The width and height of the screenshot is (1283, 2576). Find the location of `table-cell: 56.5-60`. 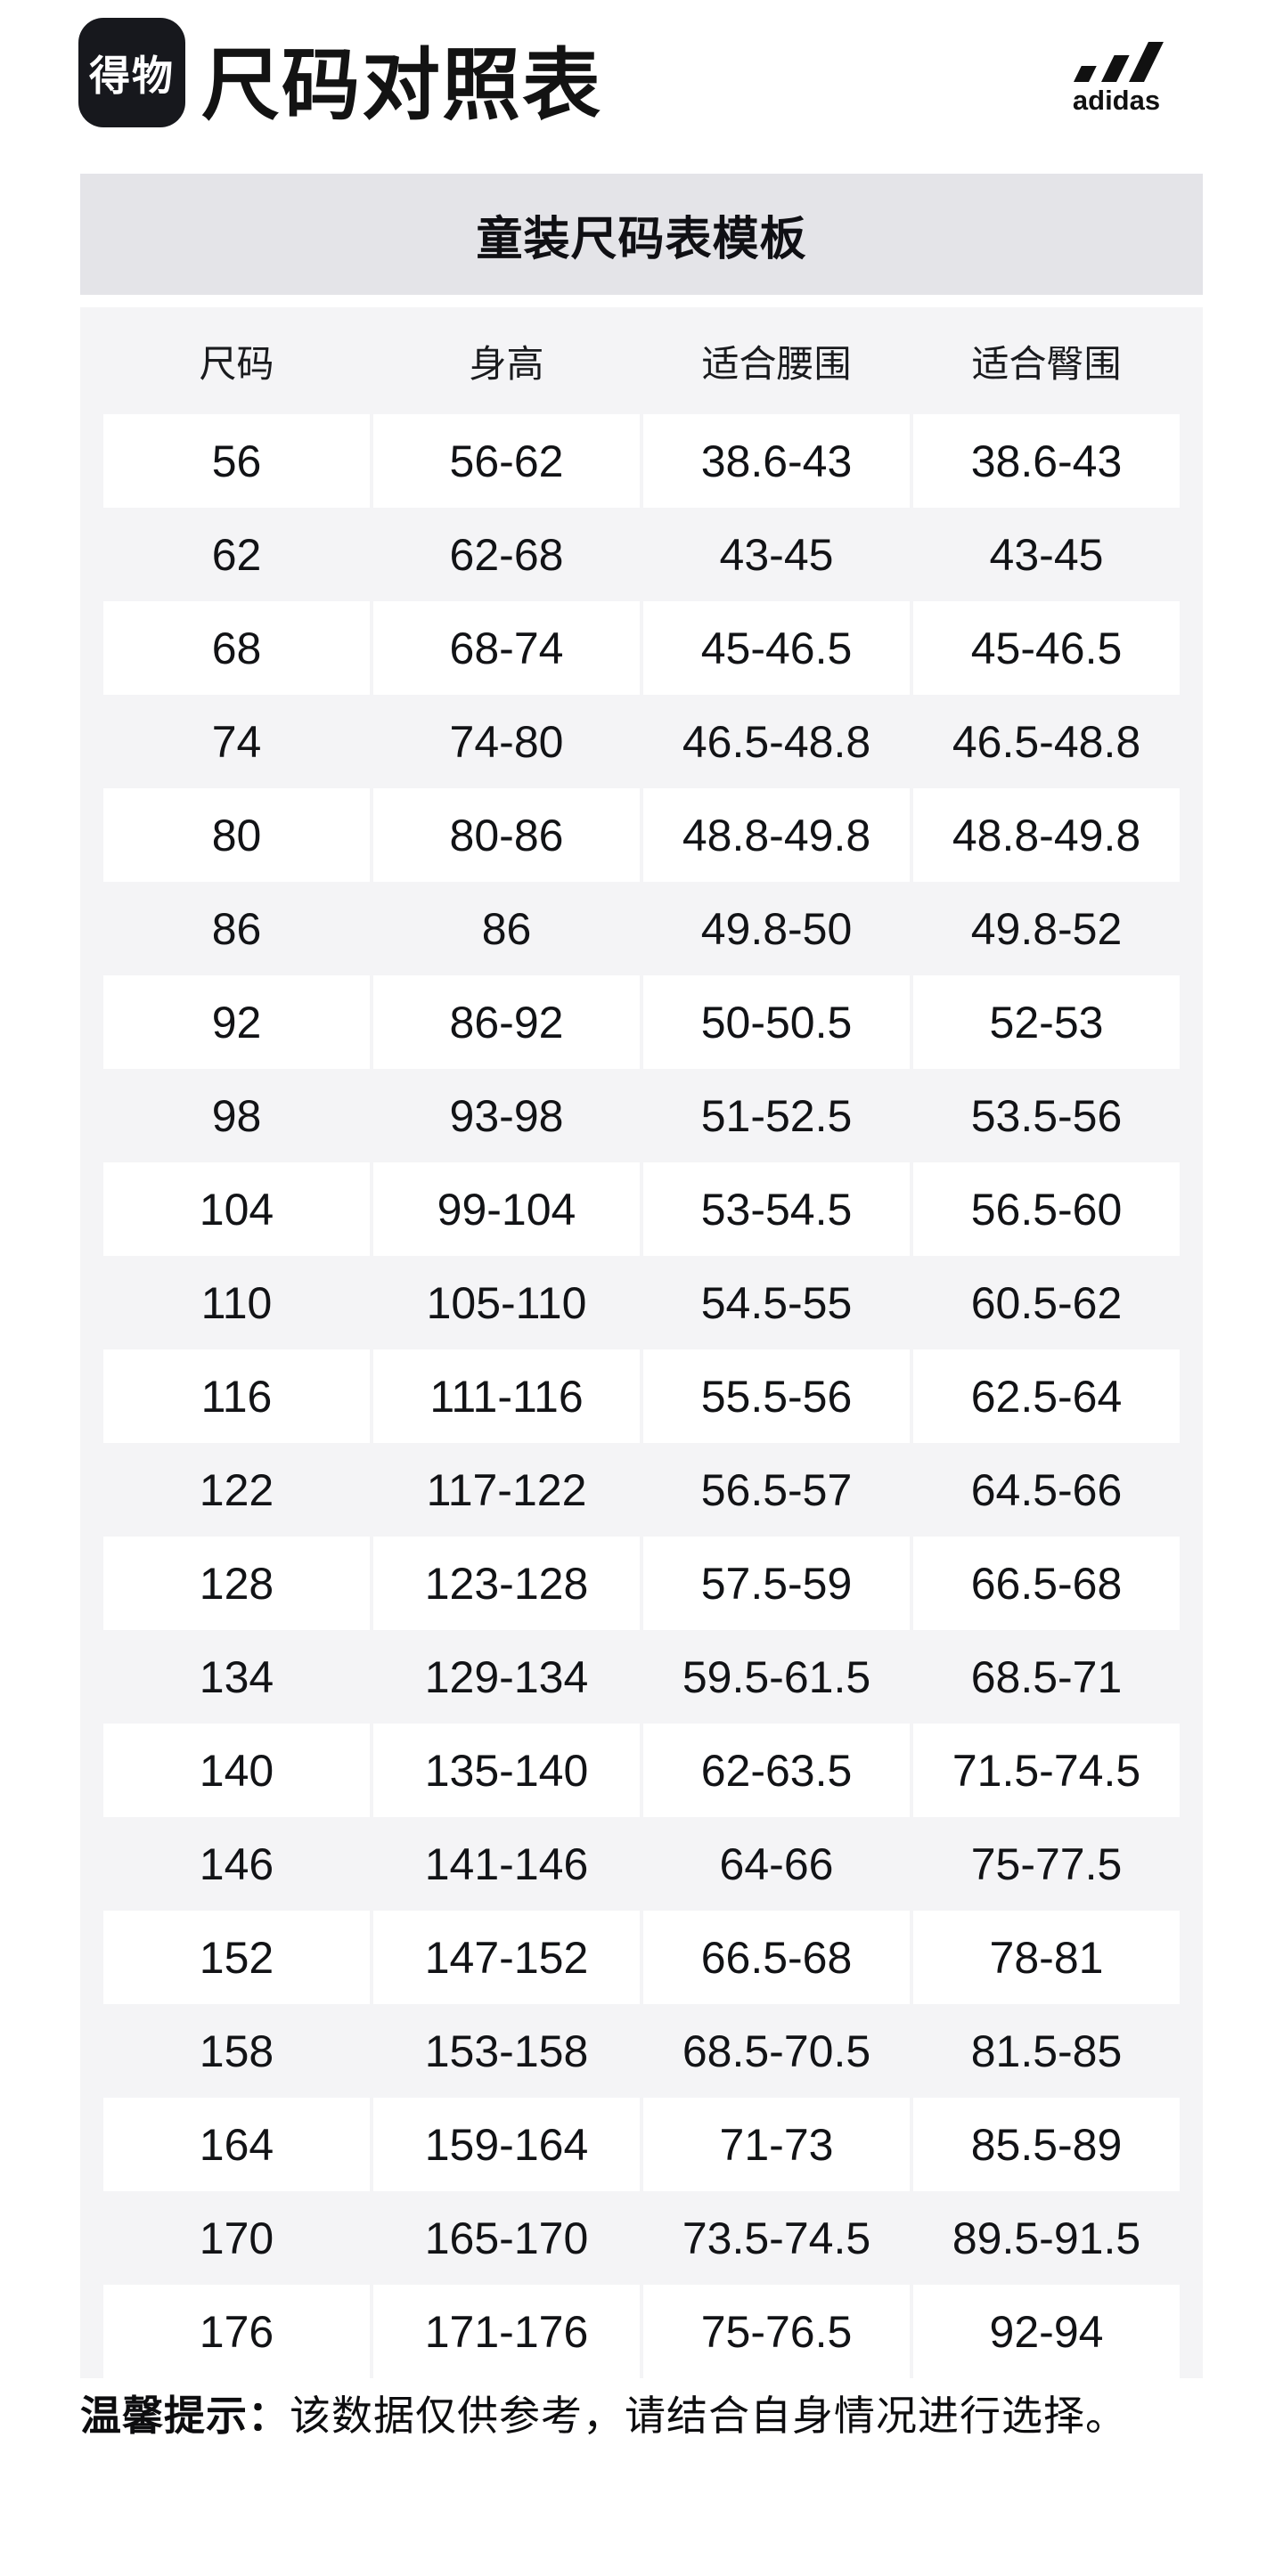

table-cell: 56.5-60 is located at coordinates (1046, 1209).